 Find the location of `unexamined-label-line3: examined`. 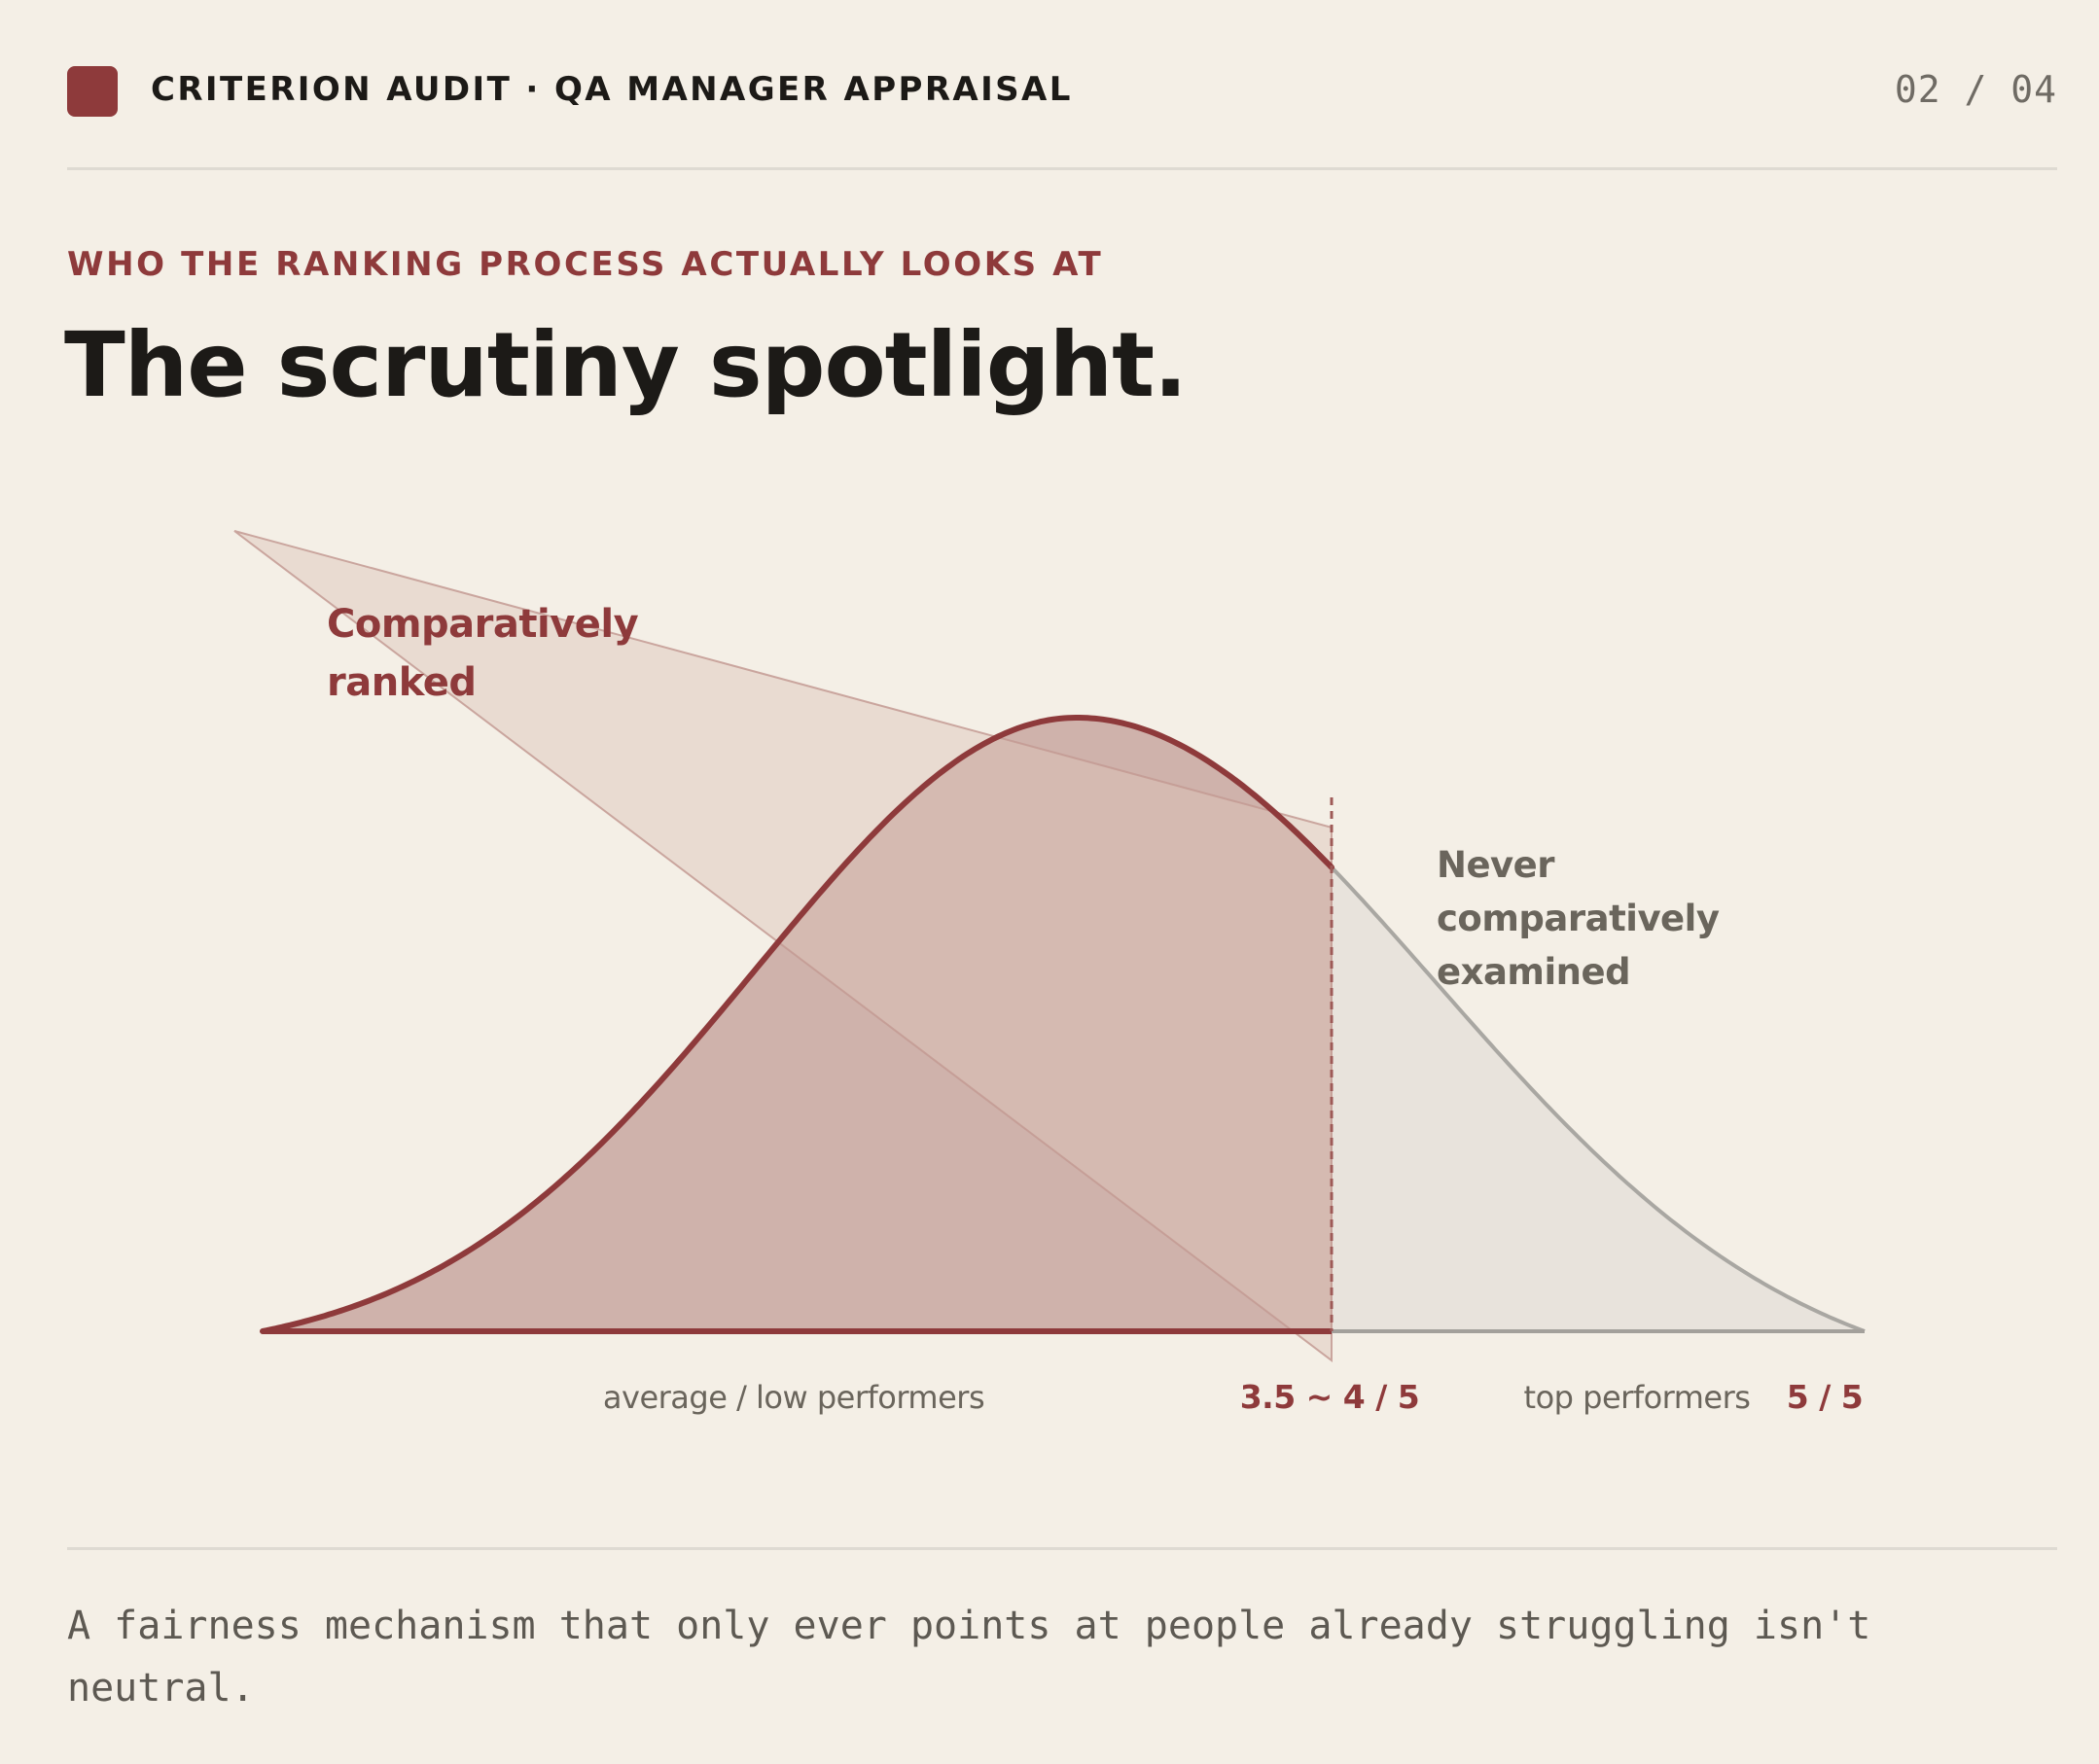

unexamined-label-line3: examined is located at coordinates (1533, 972).